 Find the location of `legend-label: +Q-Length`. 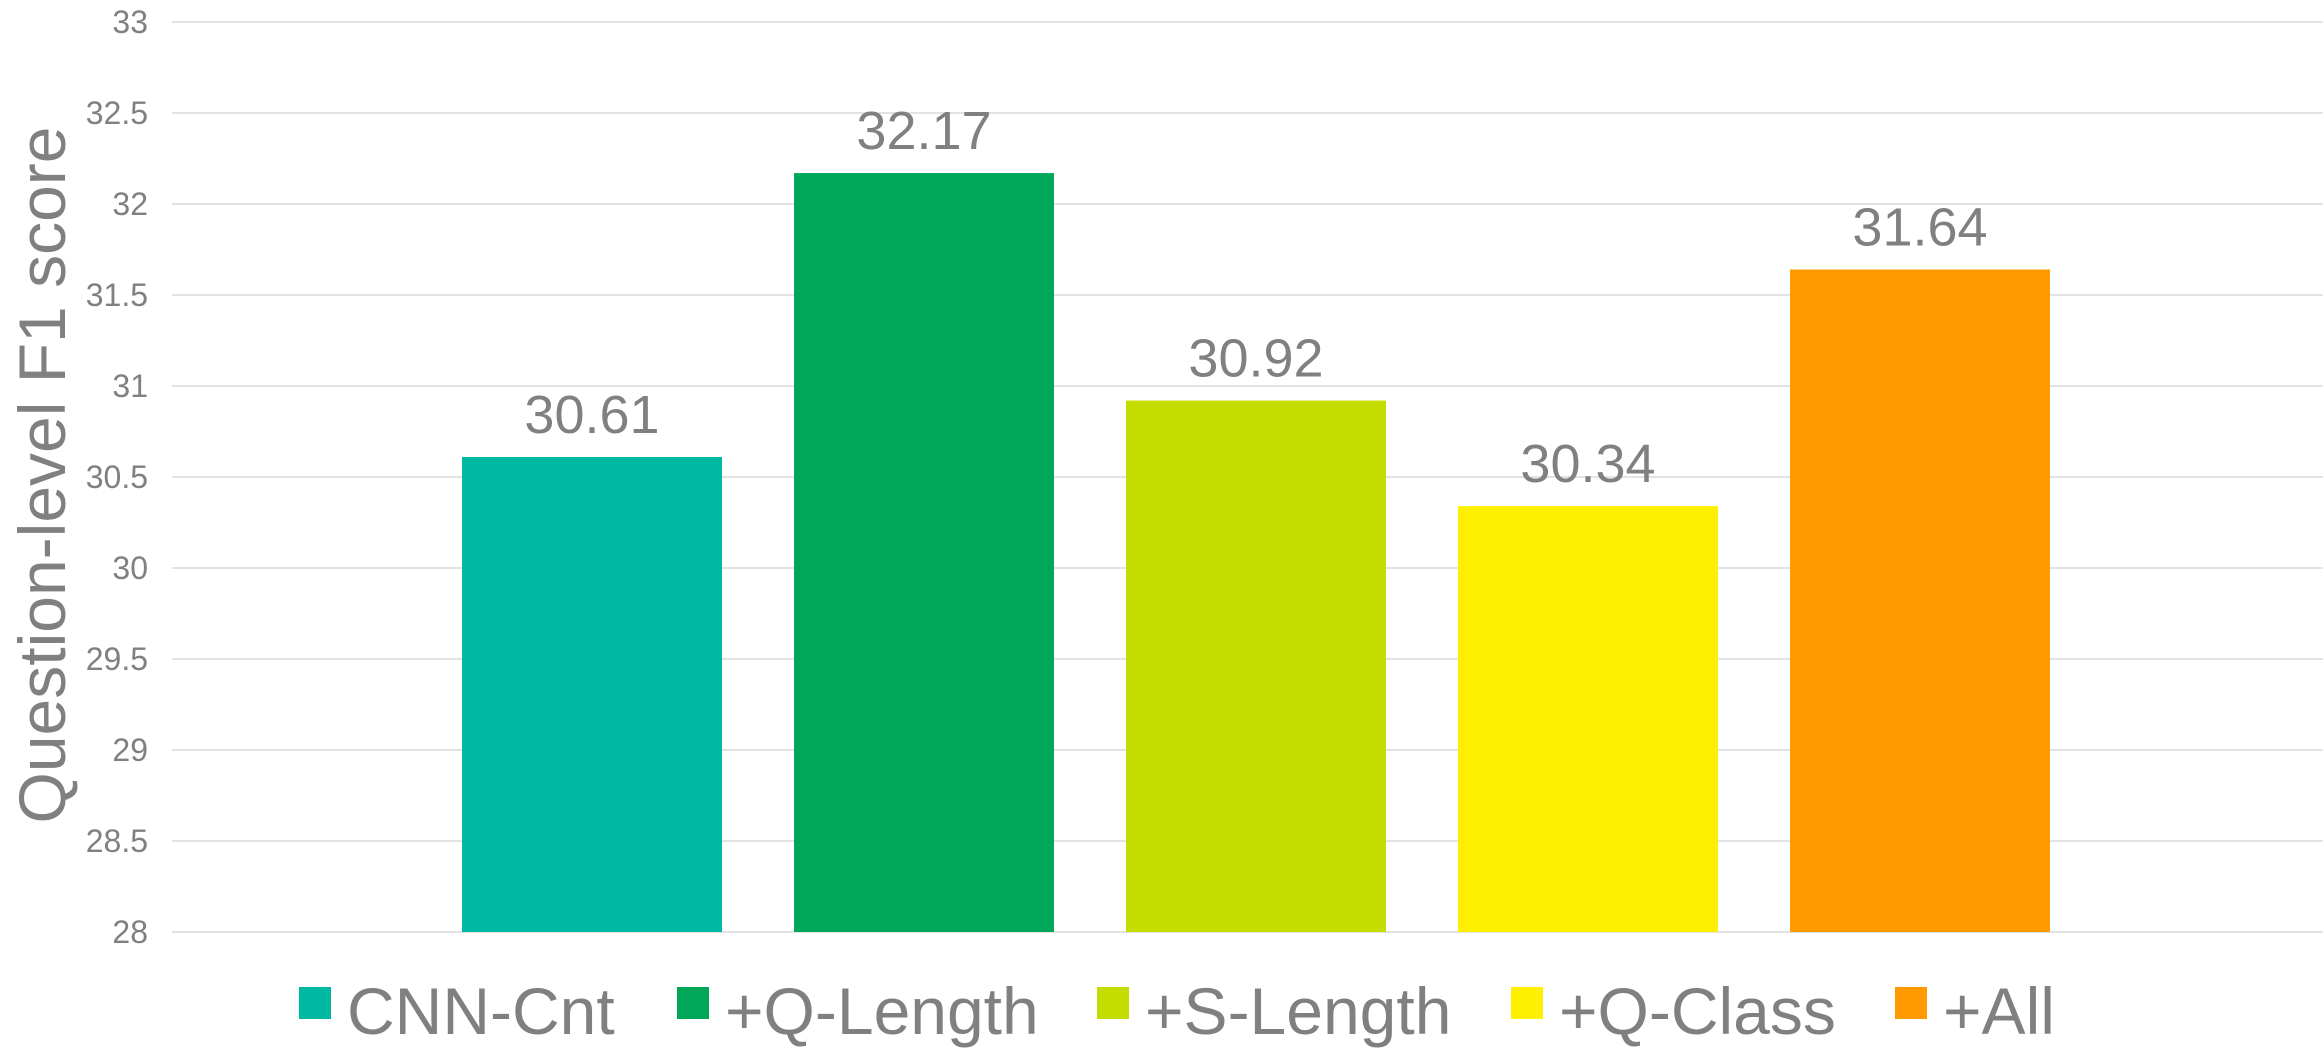

legend-label: +Q-Length is located at coordinates (882, 1011).